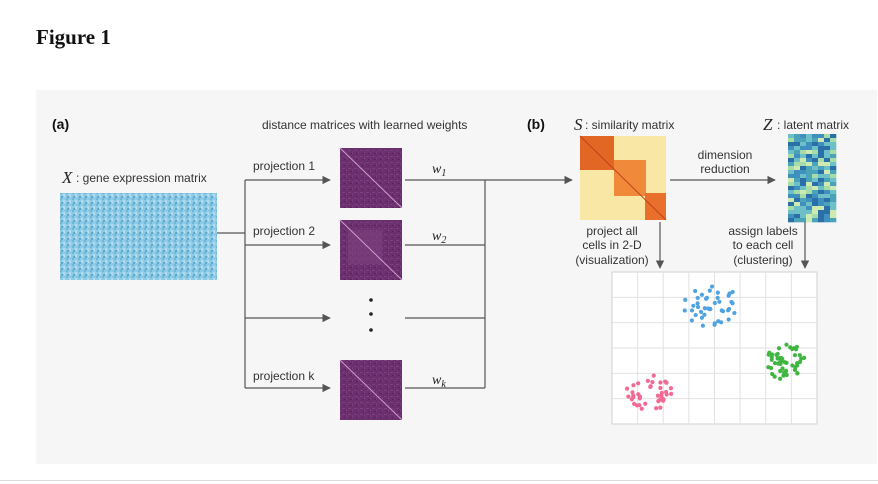 The width and height of the screenshot is (878, 484). Describe the element at coordinates (73, 37) in the screenshot. I see `figure-title: Figure 1` at that location.